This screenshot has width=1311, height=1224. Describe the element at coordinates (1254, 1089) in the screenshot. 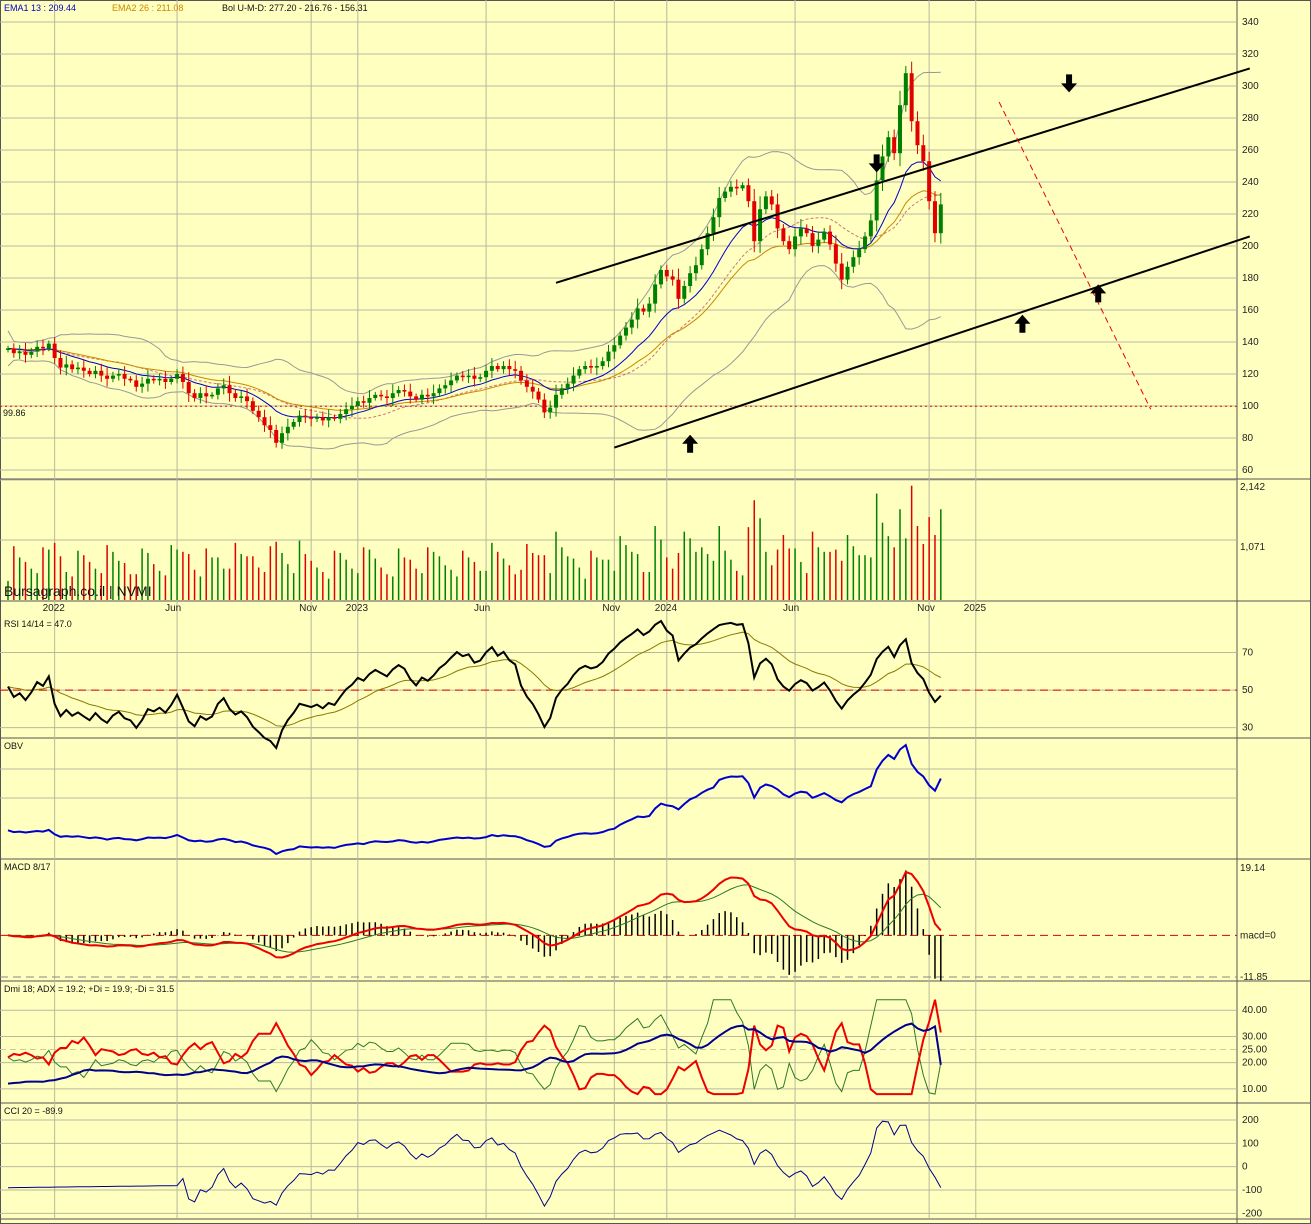

I see `dmi-tick-label: 10.00` at that location.